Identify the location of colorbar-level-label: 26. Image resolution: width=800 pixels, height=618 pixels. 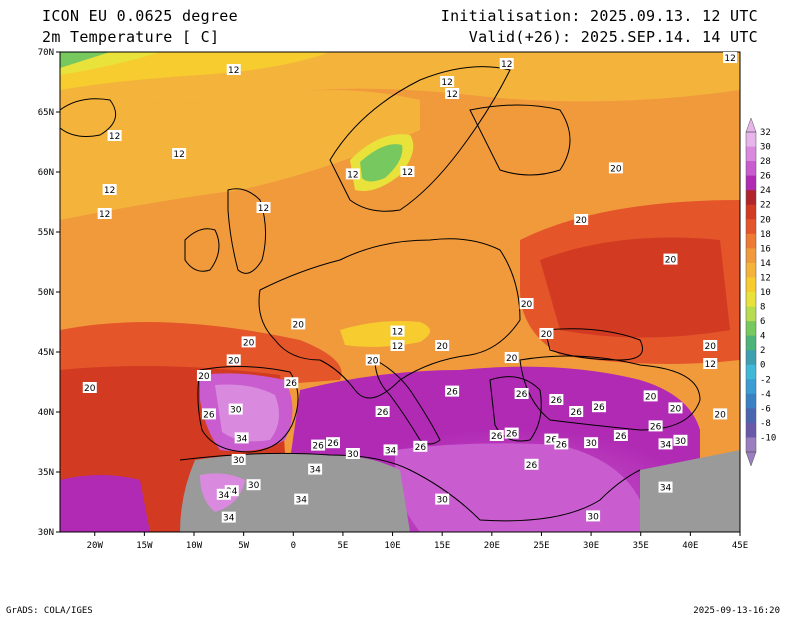
(765, 177).